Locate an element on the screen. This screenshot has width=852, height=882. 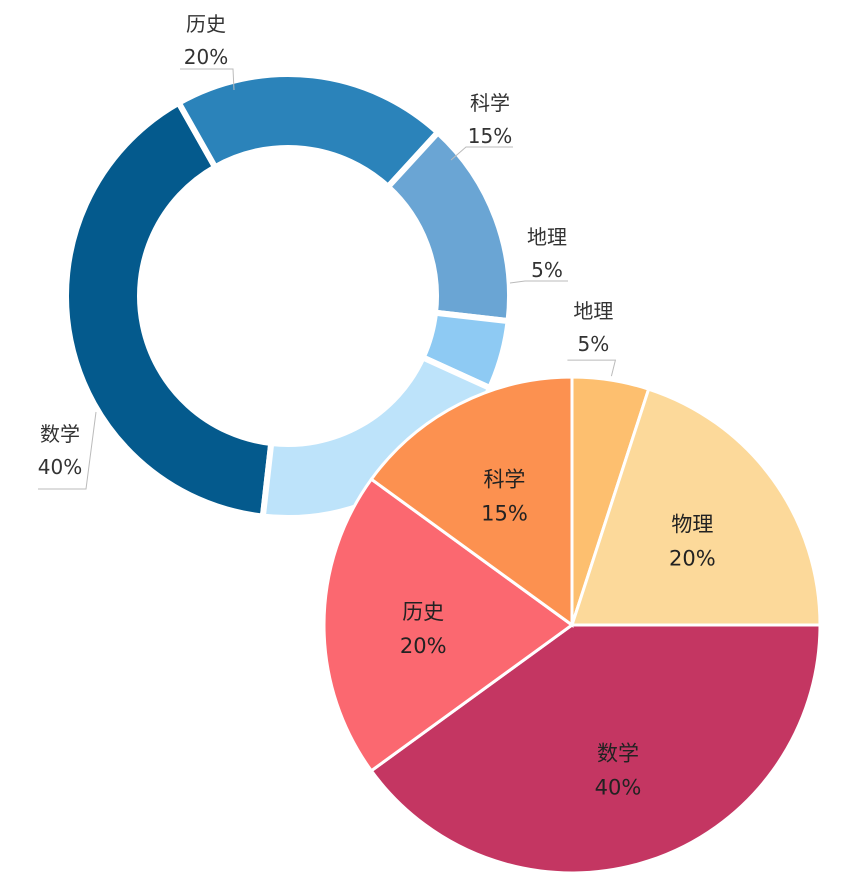
donut-slice-percent: 20% is located at coordinates (206, 57).